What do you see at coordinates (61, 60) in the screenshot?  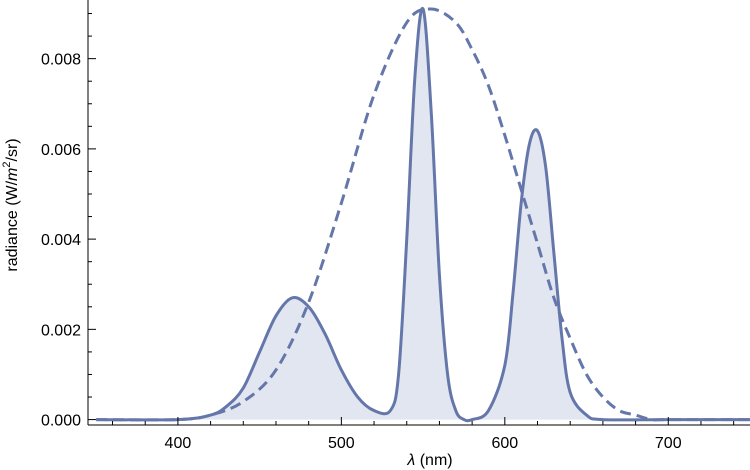 I see `y-tick-label: 0.008` at bounding box center [61, 60].